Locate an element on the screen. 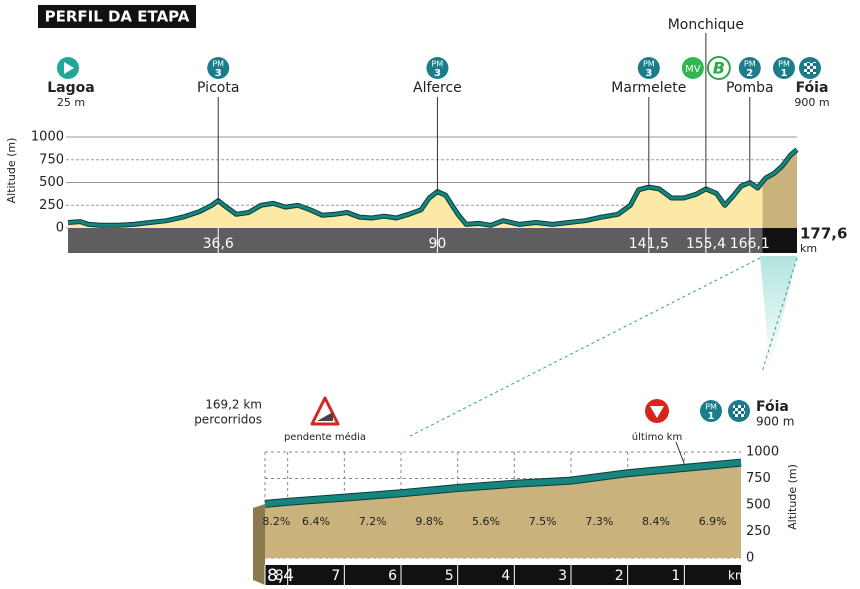 This screenshot has width=860, height=589. title-box is located at coordinates (117, 16).